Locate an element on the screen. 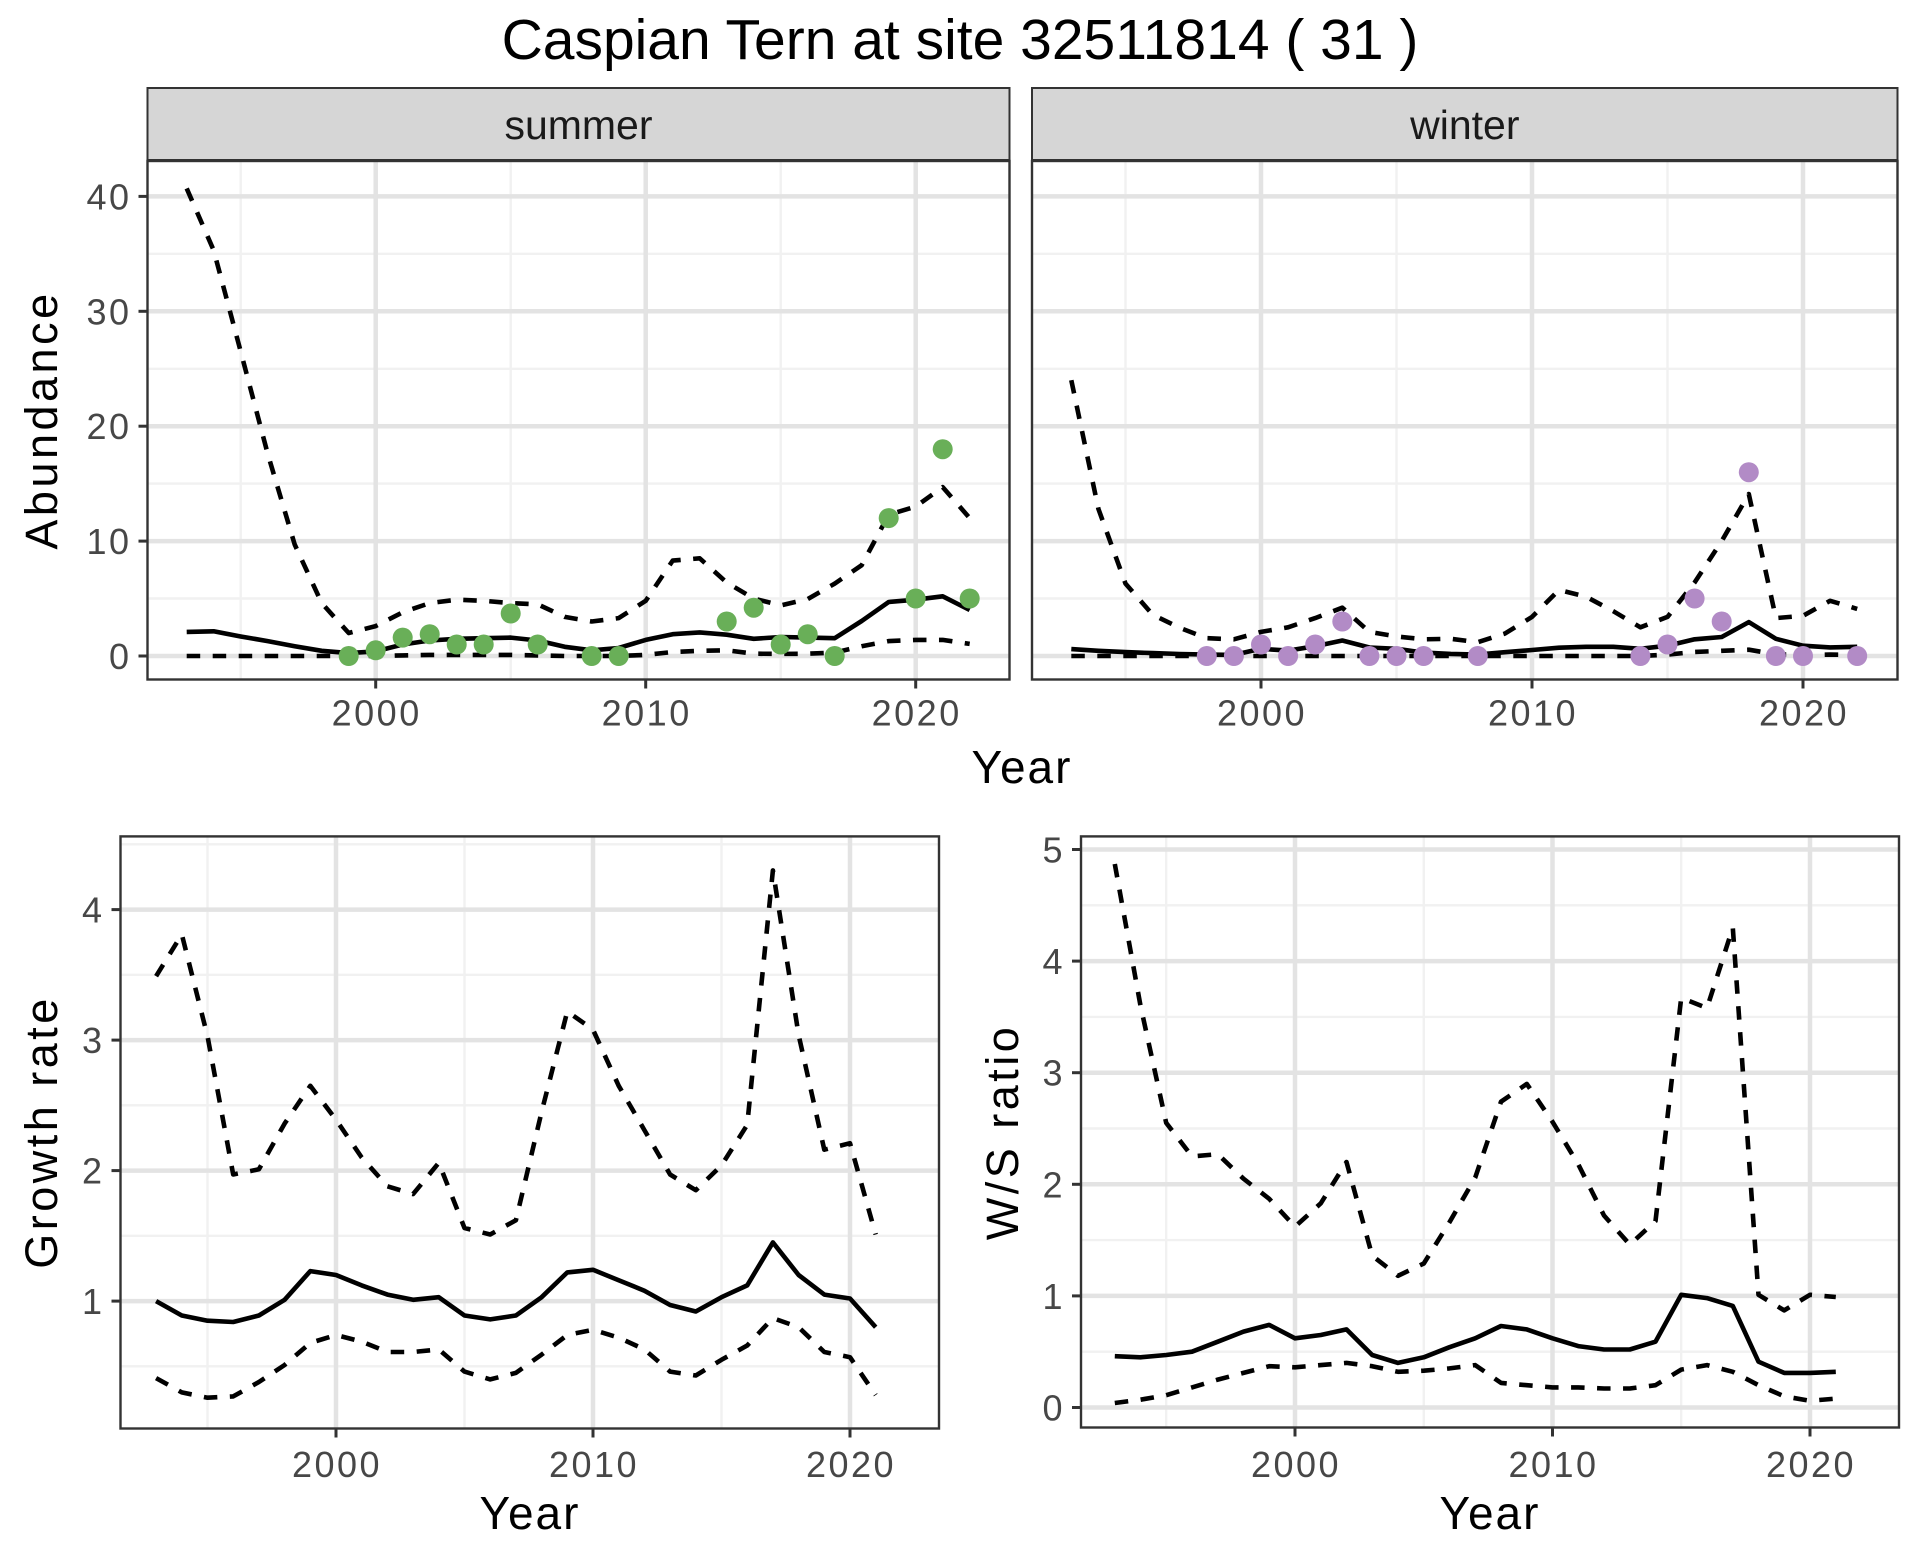 This screenshot has height=1560, width=1920. svg-text: 40 is located at coordinates (108, 196).